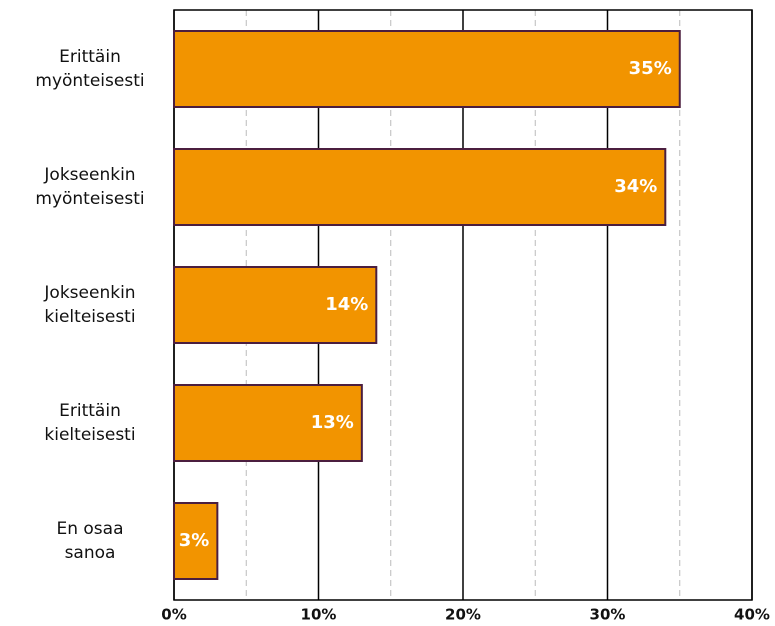 This screenshot has width=775, height=626. I want to click on category-label: Erittäin myönteisesti, so click(90, 69).